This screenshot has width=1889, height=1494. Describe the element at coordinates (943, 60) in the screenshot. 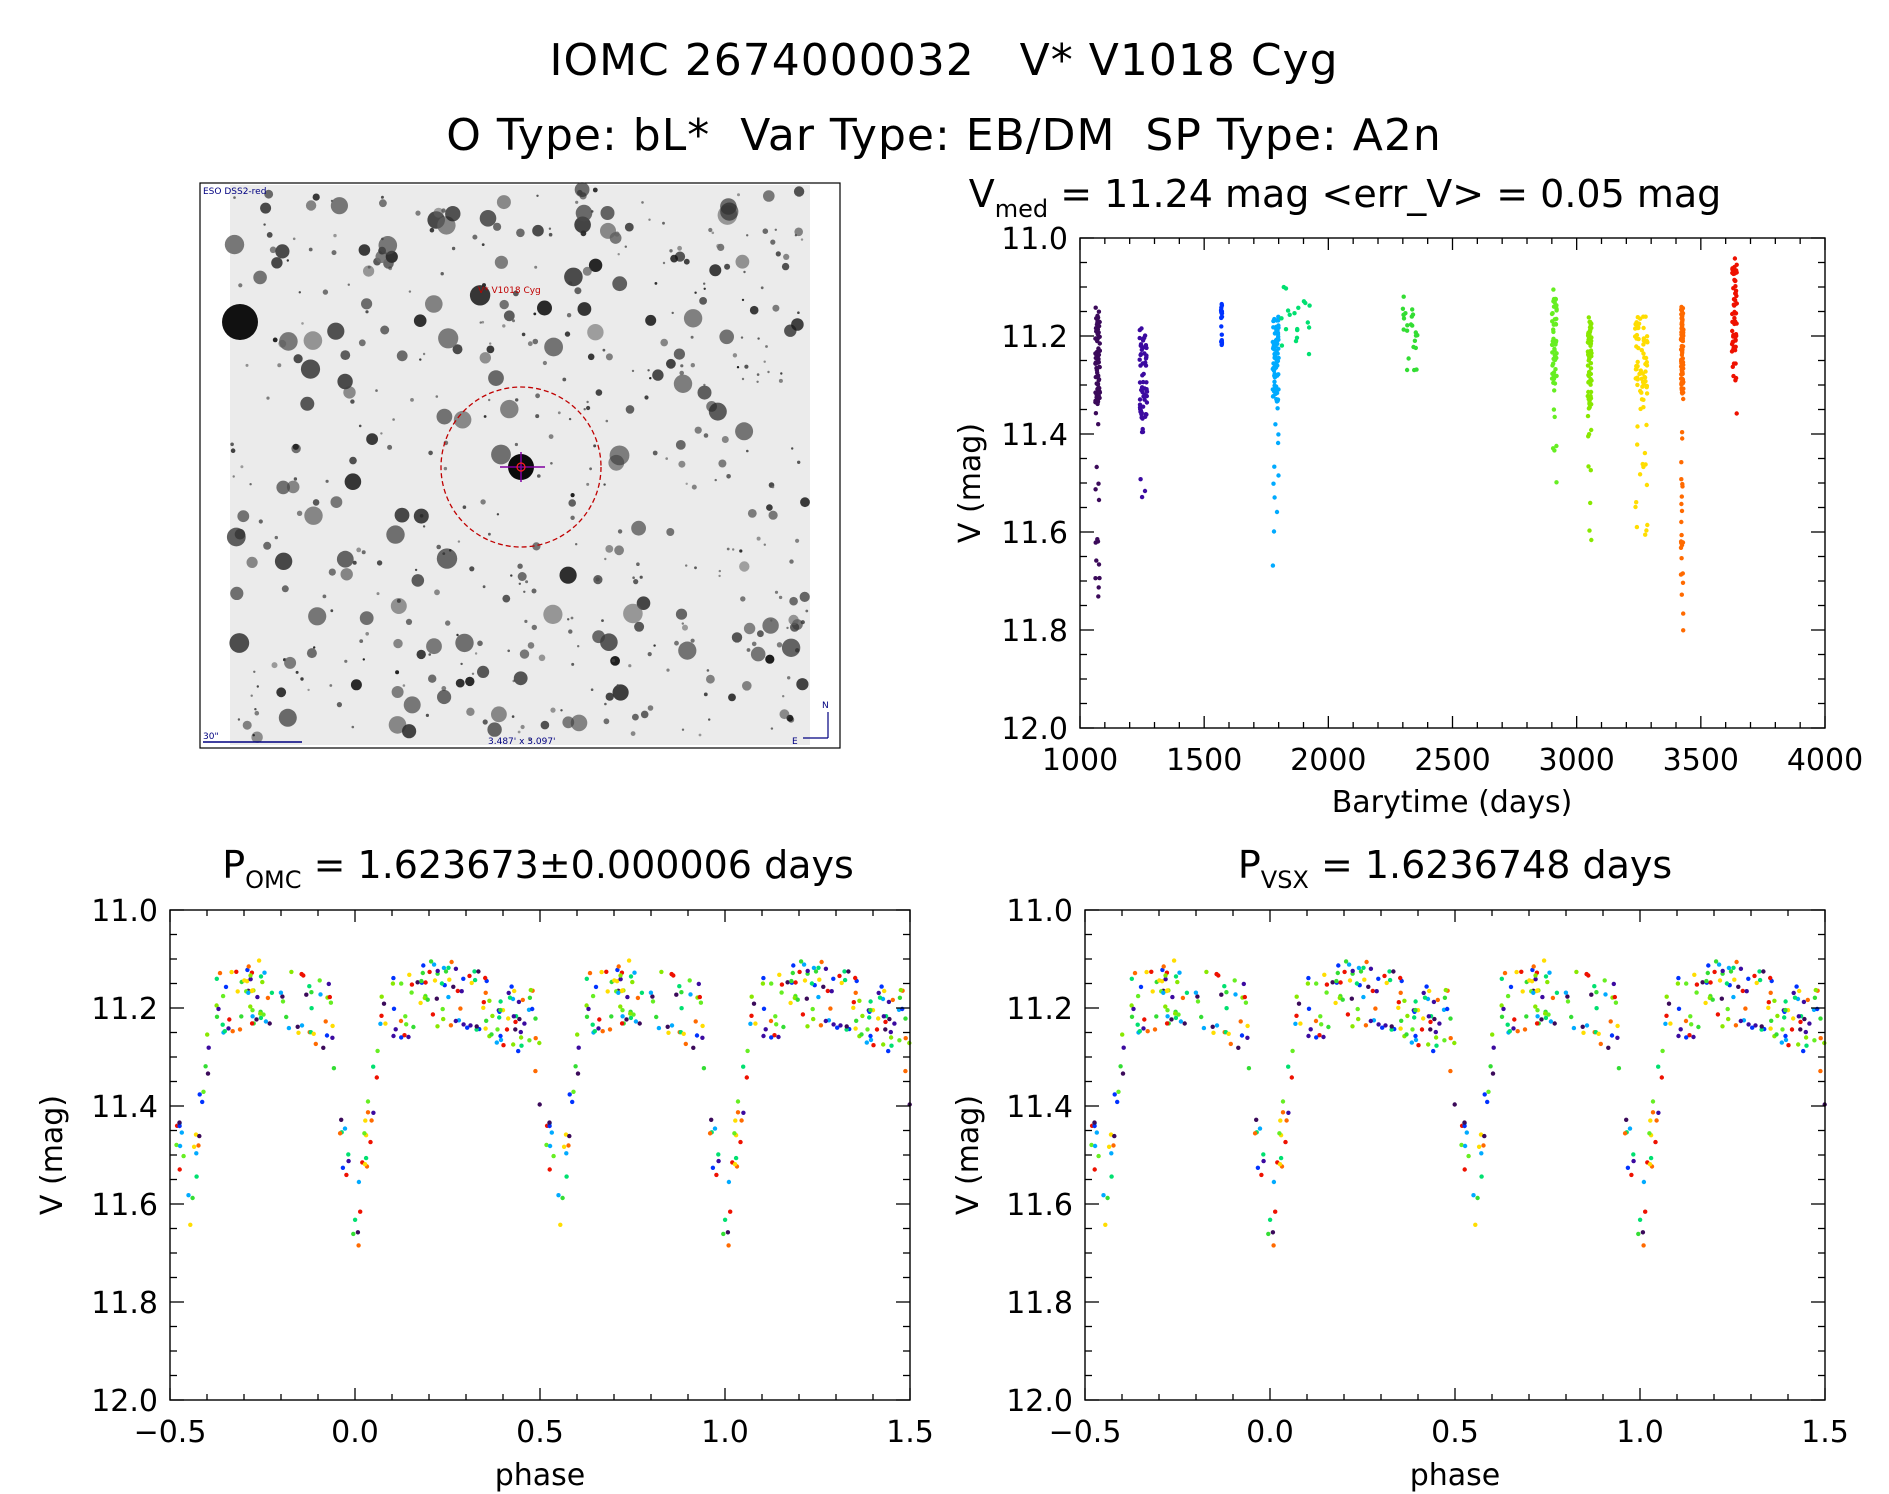

I see `figure-title-line1: IOMC 2674000032 V* V1018 Cyg` at that location.